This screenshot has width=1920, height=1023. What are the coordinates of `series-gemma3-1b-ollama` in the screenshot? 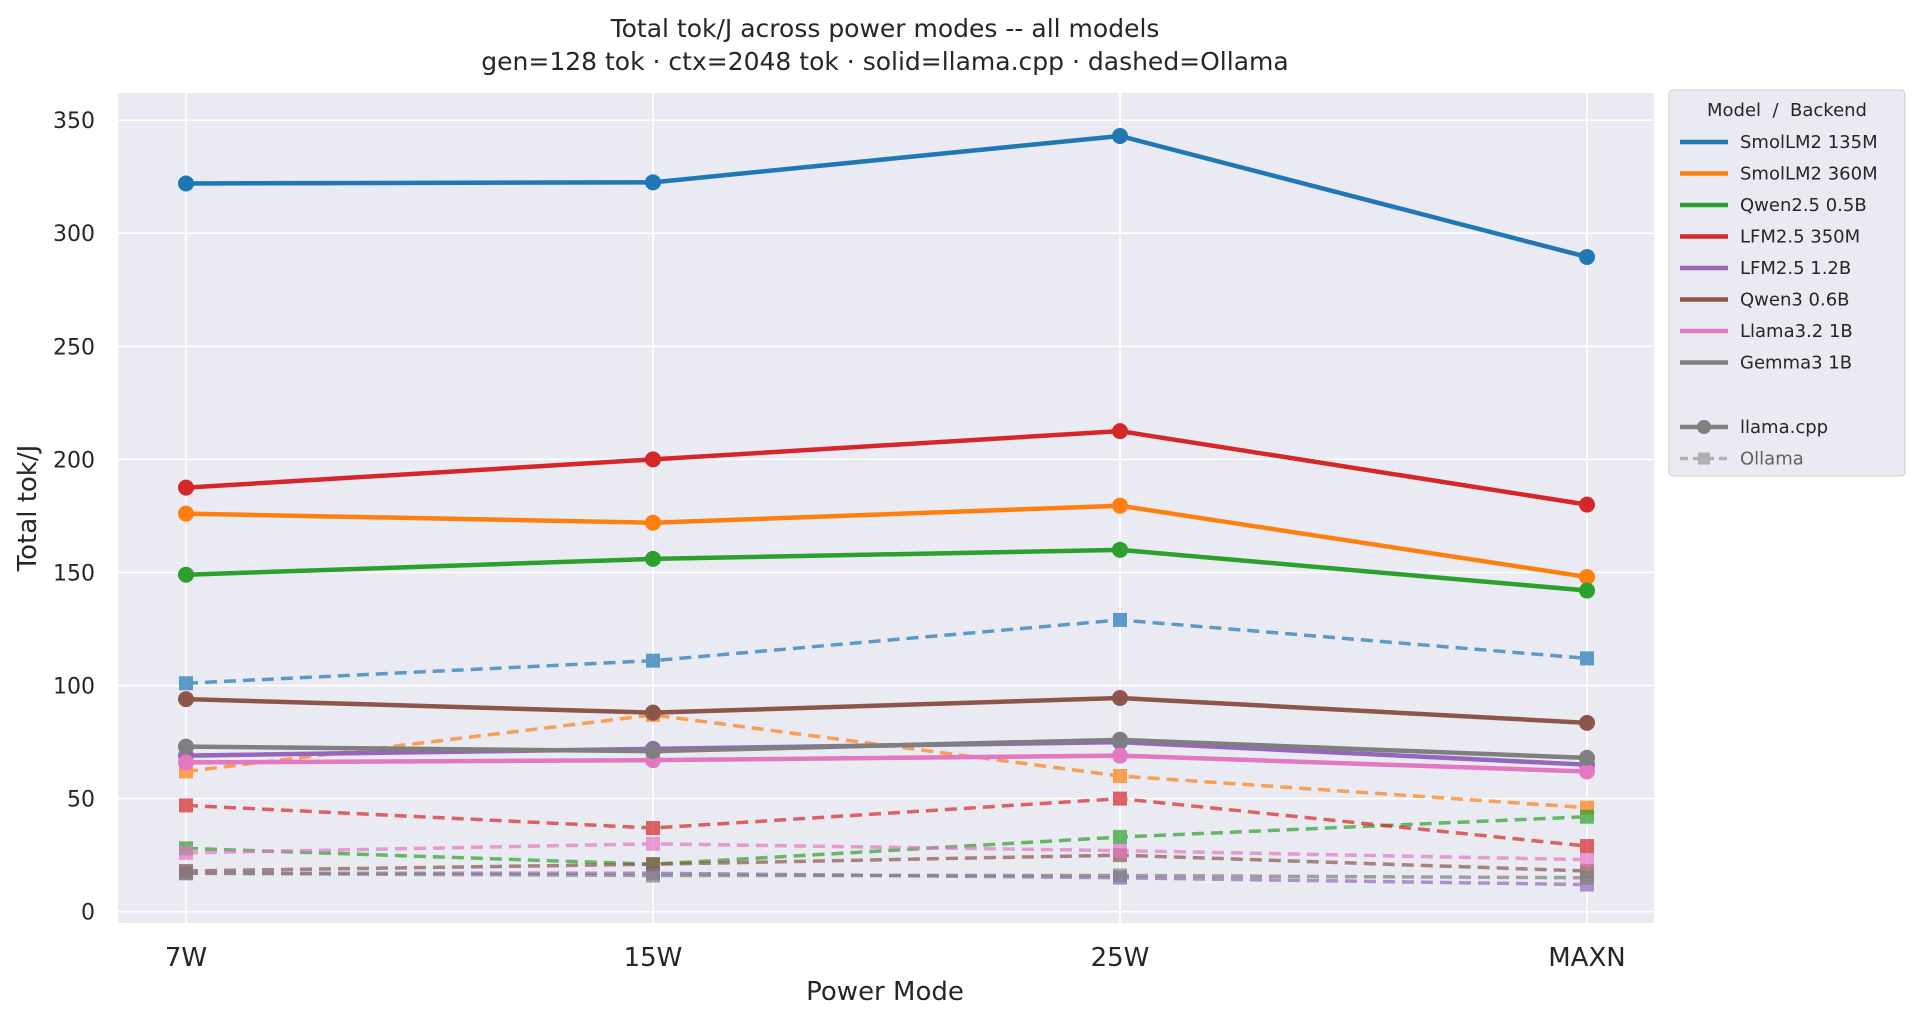 It's located at (886, 875).